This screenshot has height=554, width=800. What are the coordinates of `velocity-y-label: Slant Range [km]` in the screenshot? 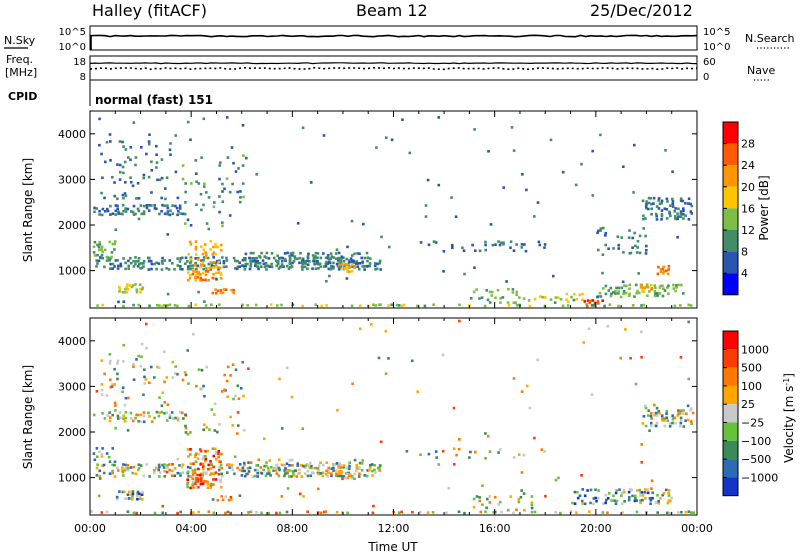 It's located at (28, 417).